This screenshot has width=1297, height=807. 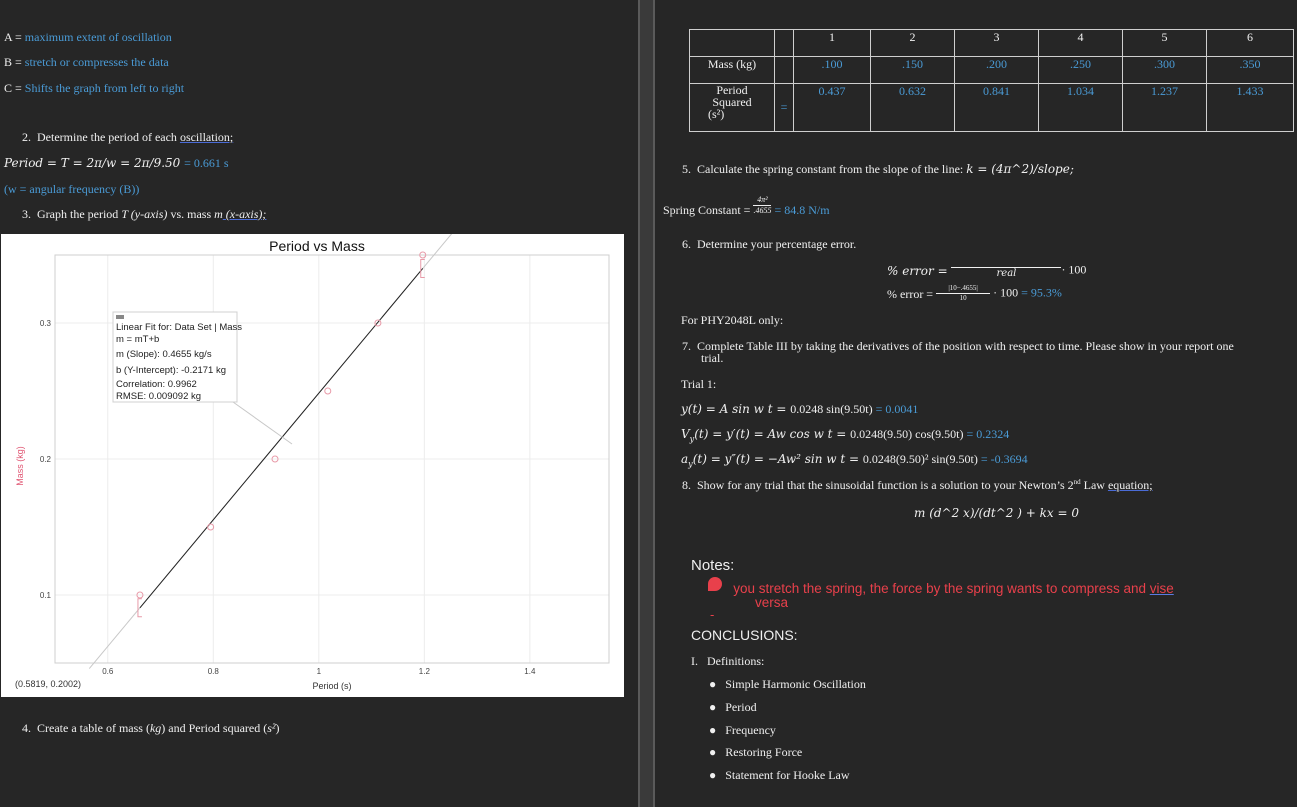 What do you see at coordinates (715, 584) in the screenshot?
I see `pin-marker-icon` at bounding box center [715, 584].